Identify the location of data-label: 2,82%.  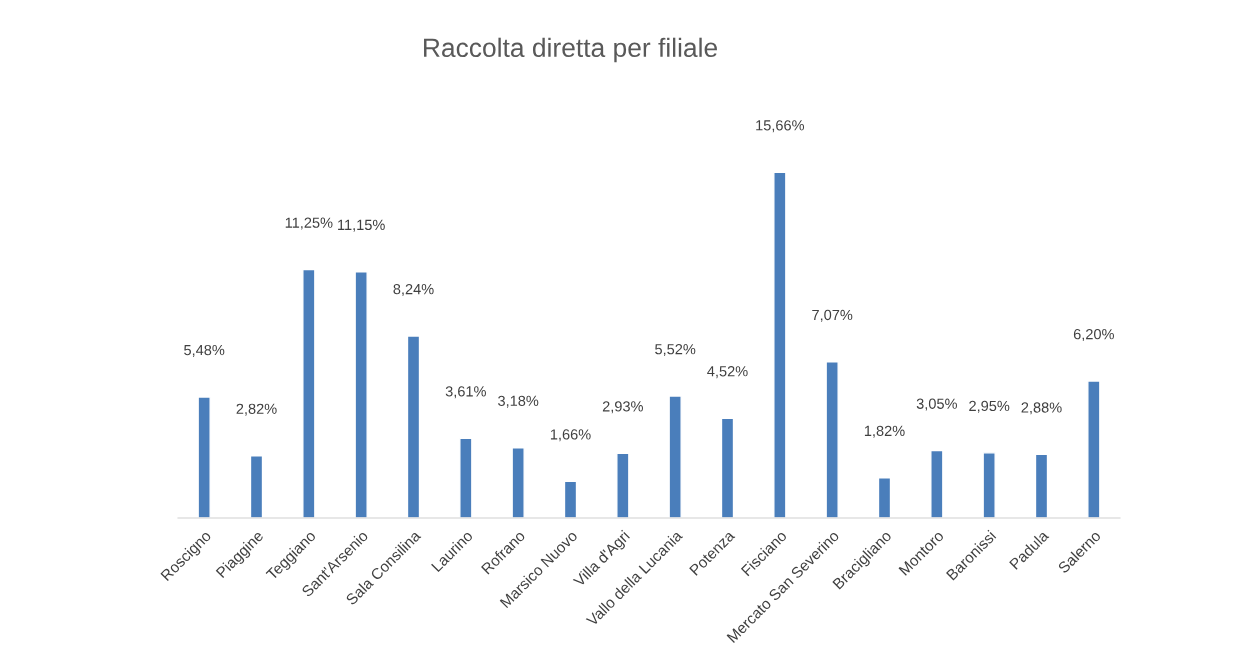
(256, 409).